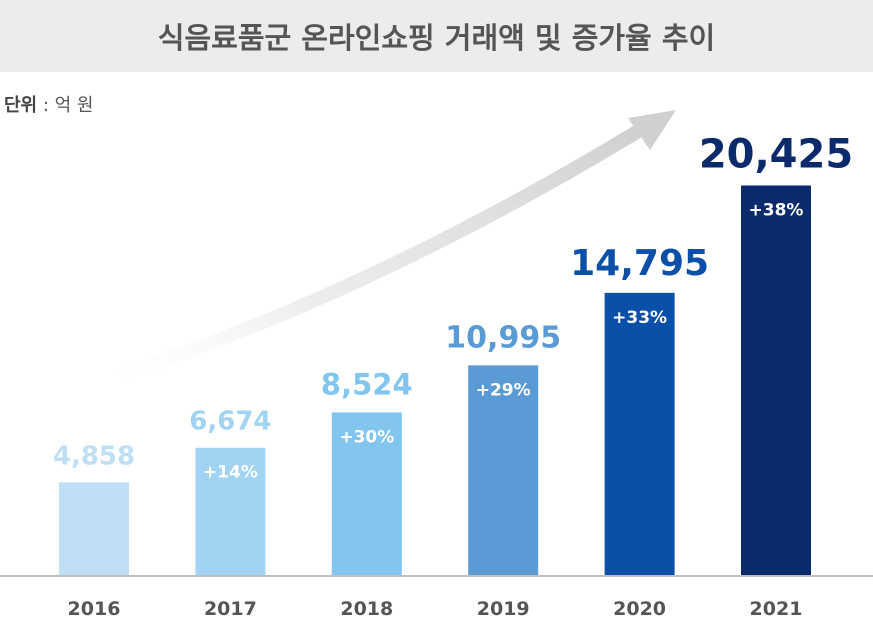 The width and height of the screenshot is (873, 640). I want to click on value-label-2016: 4,858, so click(94, 456).